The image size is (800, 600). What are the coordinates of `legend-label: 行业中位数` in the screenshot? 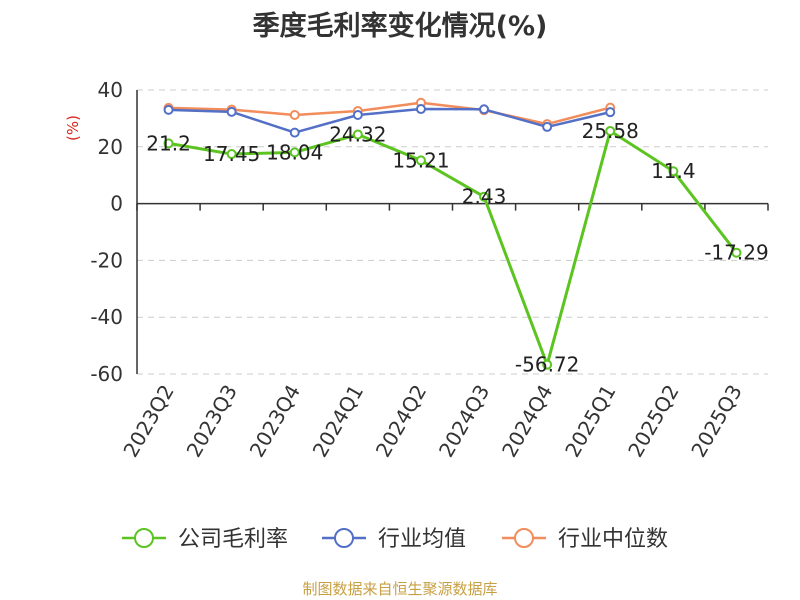 It's located at (613, 539).